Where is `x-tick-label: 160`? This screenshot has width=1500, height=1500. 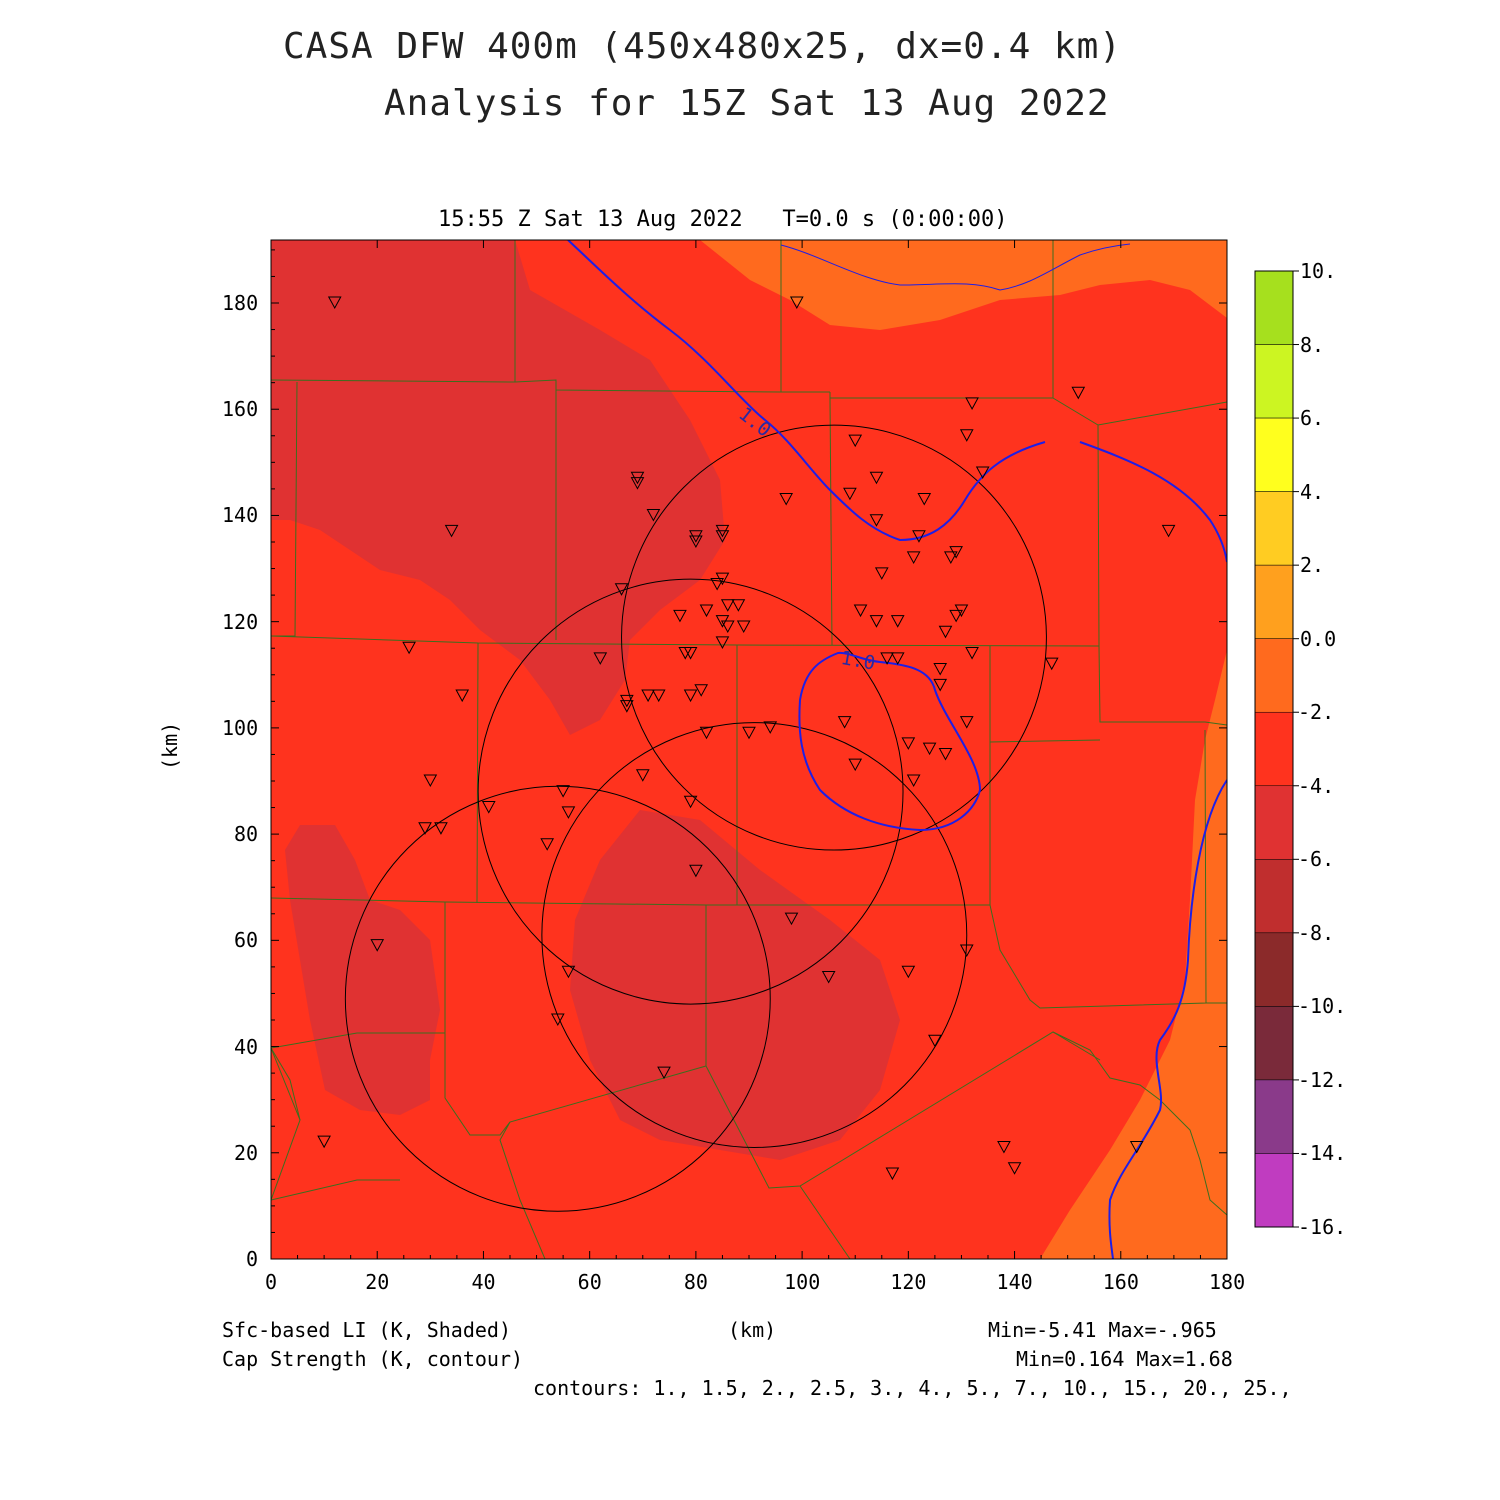
x-tick-label: 160 is located at coordinates (1120, 1282).